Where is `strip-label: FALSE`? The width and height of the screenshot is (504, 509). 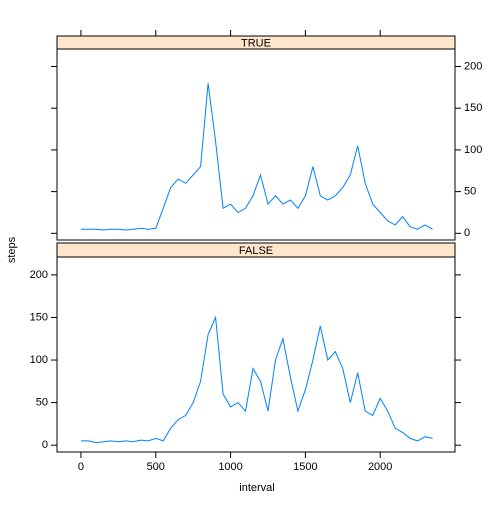 strip-label: FALSE is located at coordinates (256, 251).